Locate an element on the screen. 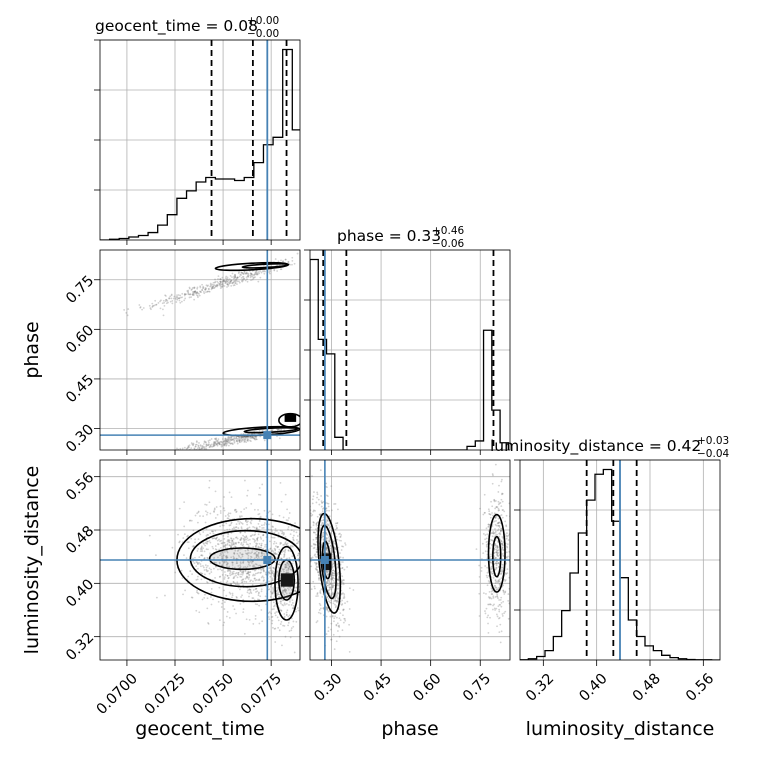  axes-frame is located at coordinates (410, 350).